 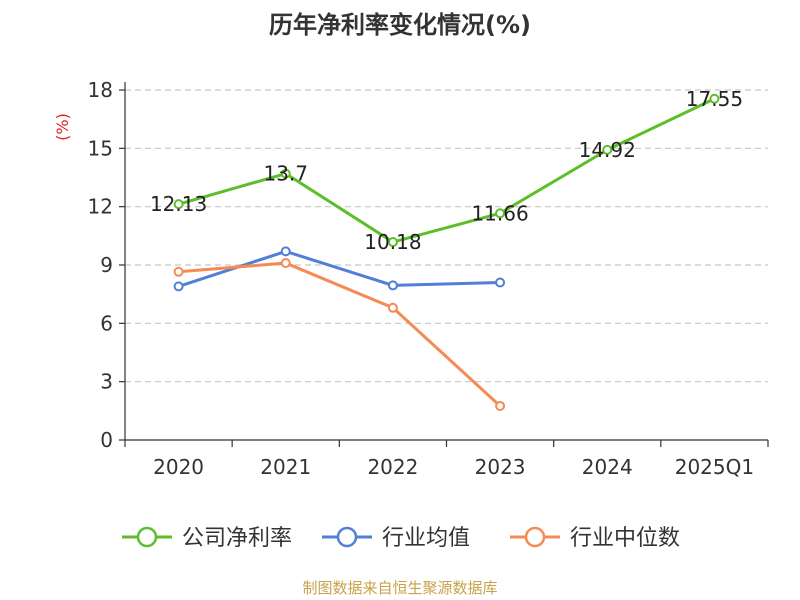 I want to click on legend-item: 行业均值, so click(x=396, y=538).